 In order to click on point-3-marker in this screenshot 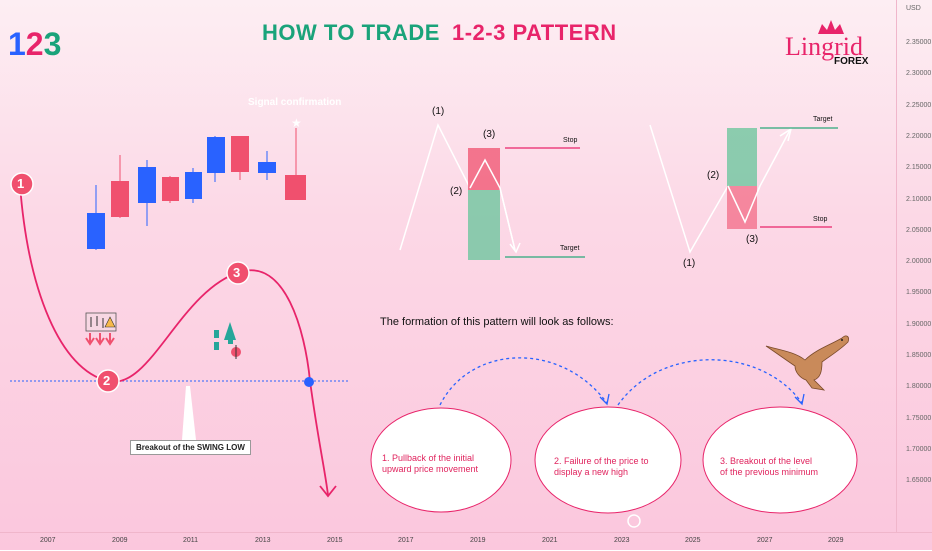, I will do `click(238, 273)`.